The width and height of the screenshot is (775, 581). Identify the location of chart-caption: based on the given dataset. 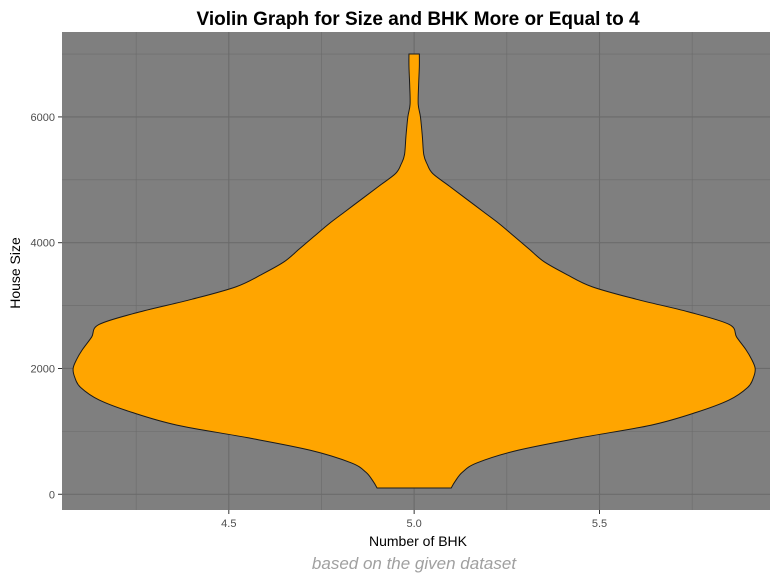
(414, 563).